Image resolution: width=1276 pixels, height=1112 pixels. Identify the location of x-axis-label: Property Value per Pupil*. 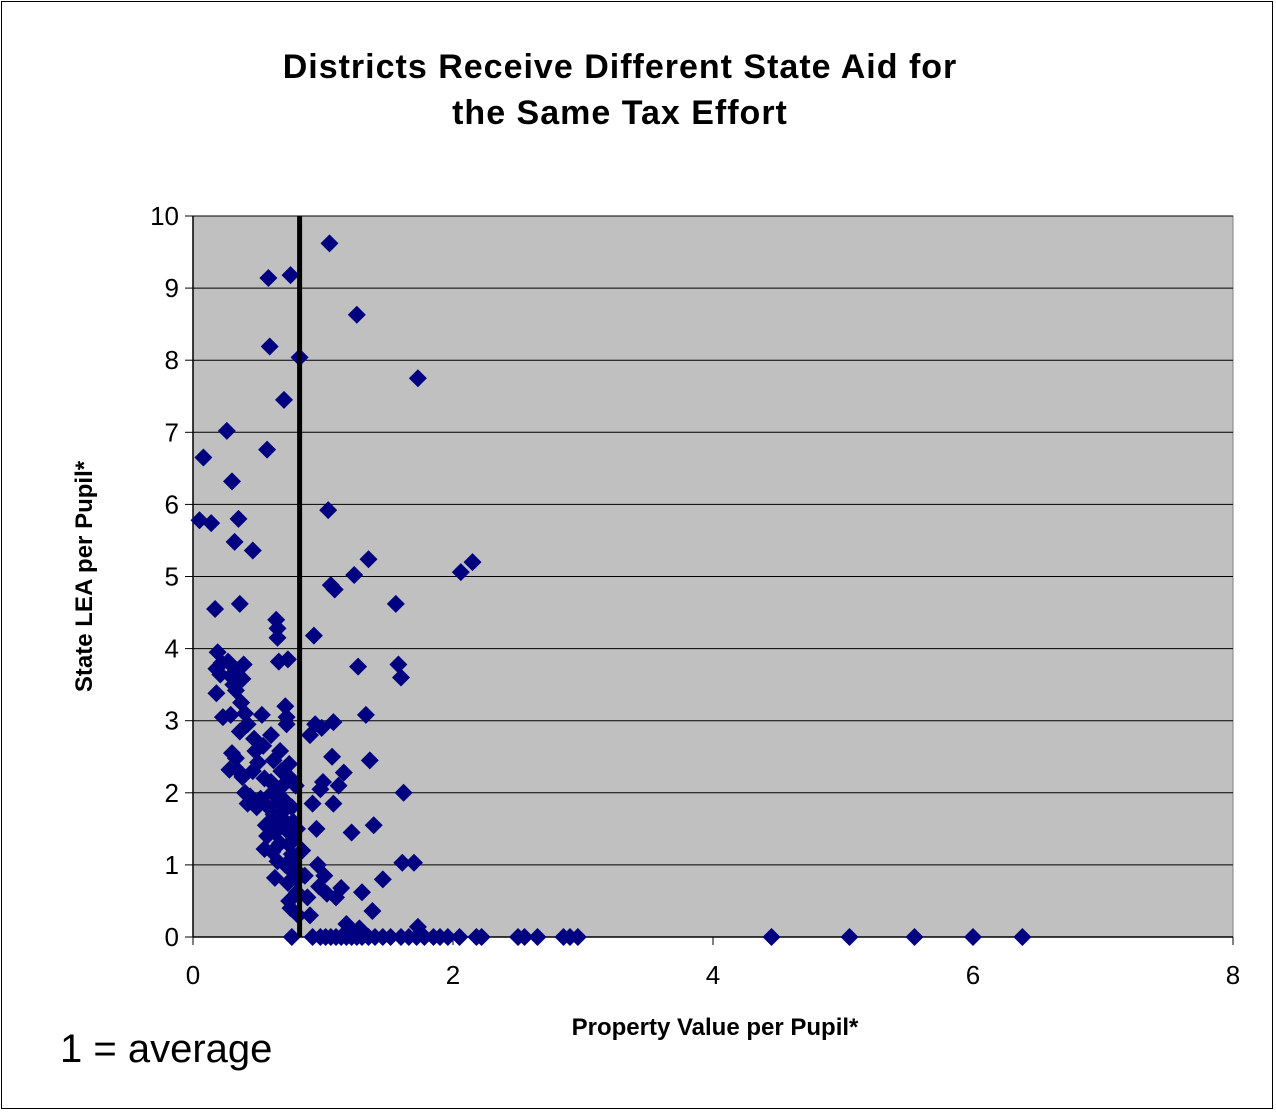
(715, 1027).